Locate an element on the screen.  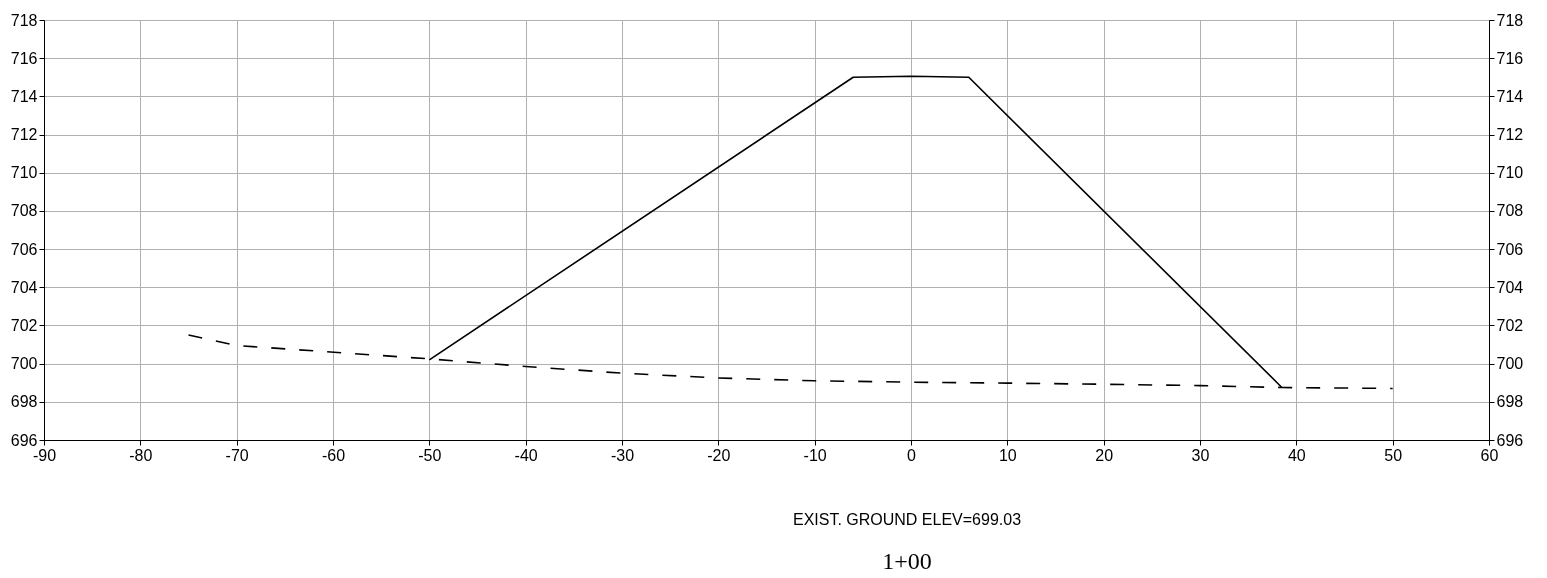
x-tick-label: -40 is located at coordinates (526, 455).